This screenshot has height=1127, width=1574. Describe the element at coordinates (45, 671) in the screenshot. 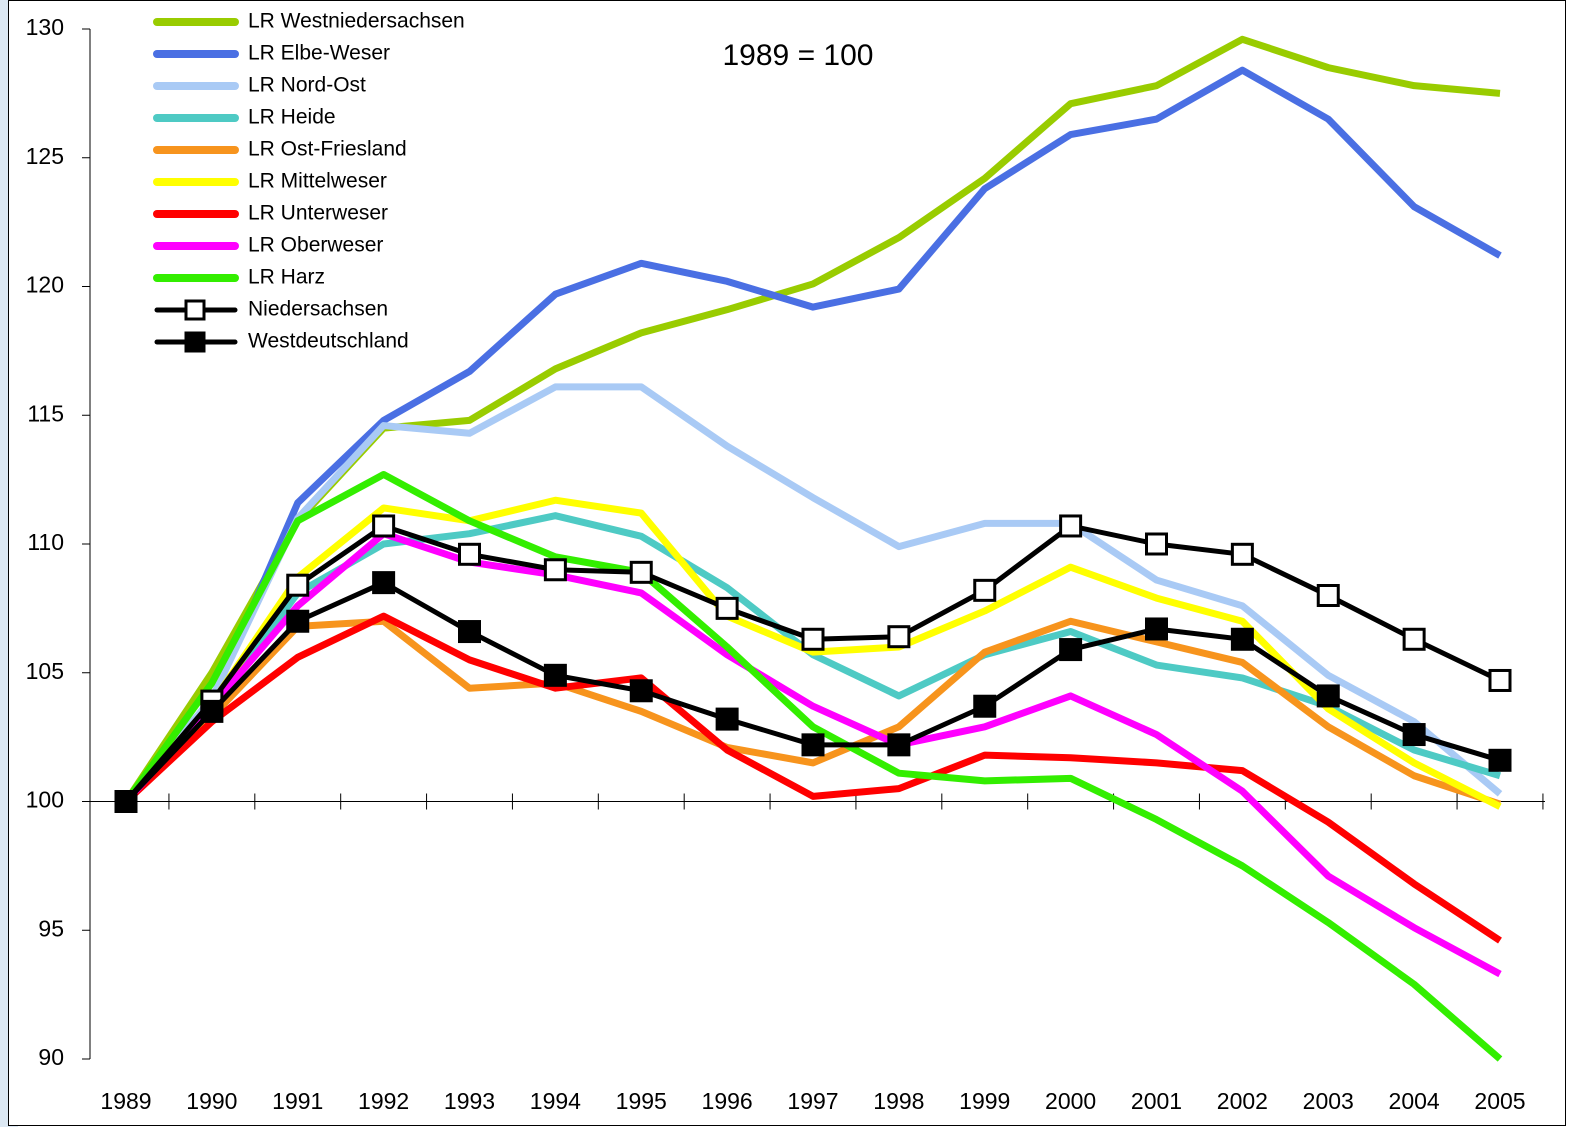

I see `y-tick-label: 105` at that location.